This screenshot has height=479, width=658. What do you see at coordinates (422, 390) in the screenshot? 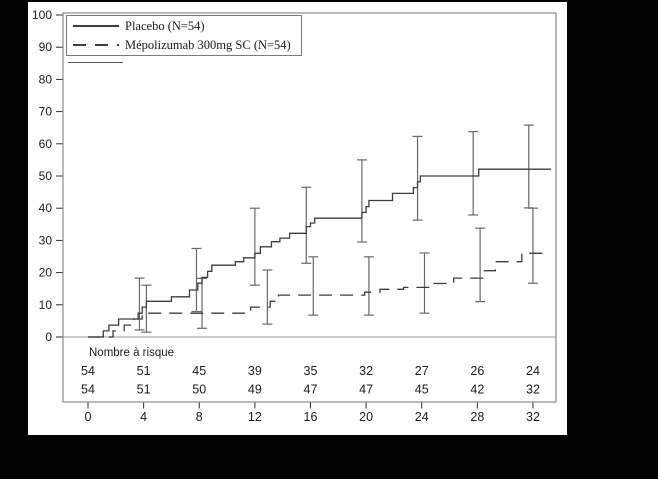
I see `risk-count-mepolizumab: 45` at bounding box center [422, 390].